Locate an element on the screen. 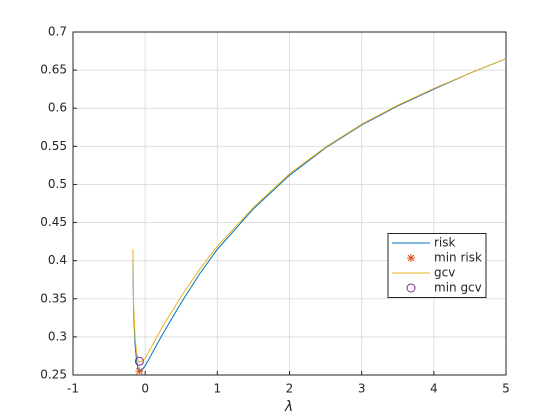 Image resolution: width=560 pixels, height=420 pixels. x-tick-label: 2 is located at coordinates (290, 389).